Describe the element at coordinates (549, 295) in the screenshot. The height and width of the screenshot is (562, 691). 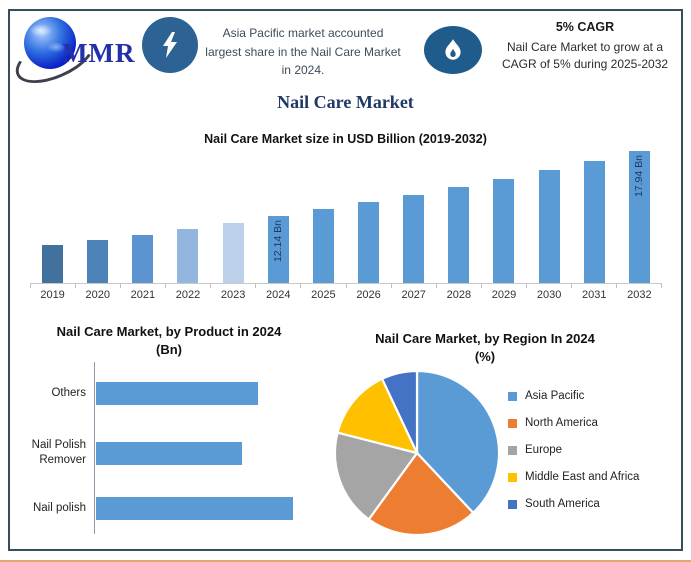
I see `x-axis-label-2030: 2030` at that location.